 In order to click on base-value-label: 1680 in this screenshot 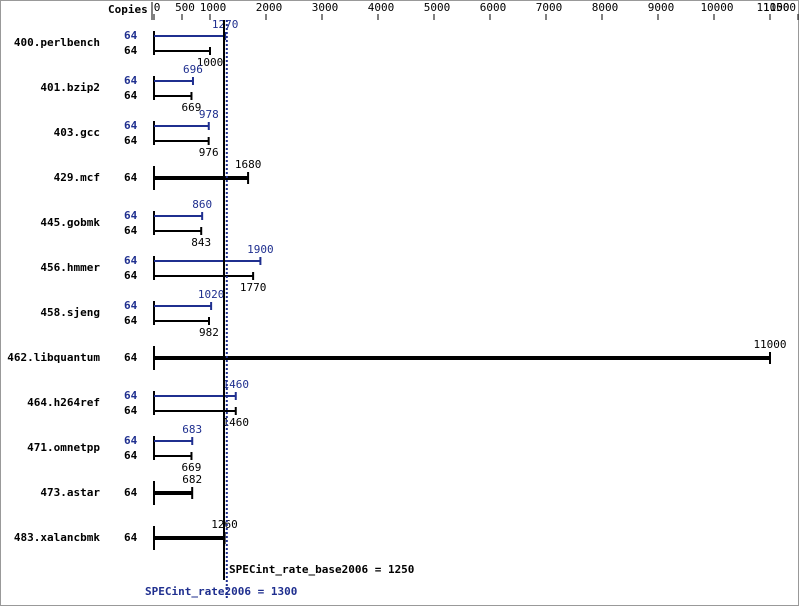, I will do `click(248, 164)`.